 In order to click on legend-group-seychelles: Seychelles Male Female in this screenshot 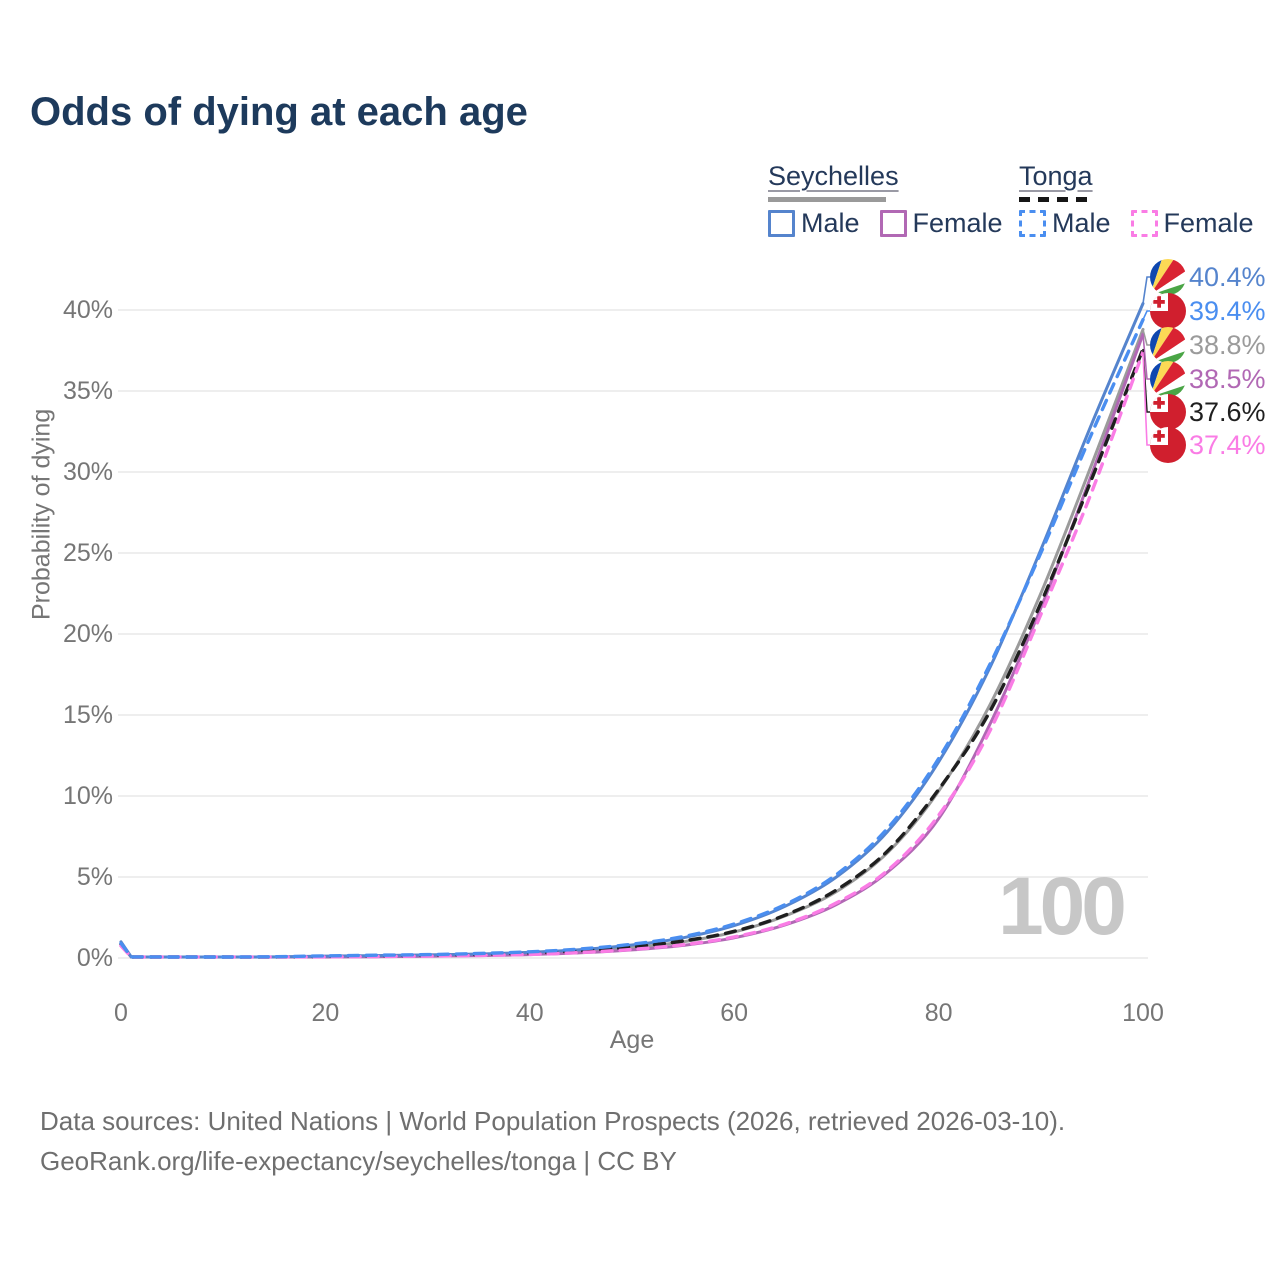, I will do `click(885, 199)`.